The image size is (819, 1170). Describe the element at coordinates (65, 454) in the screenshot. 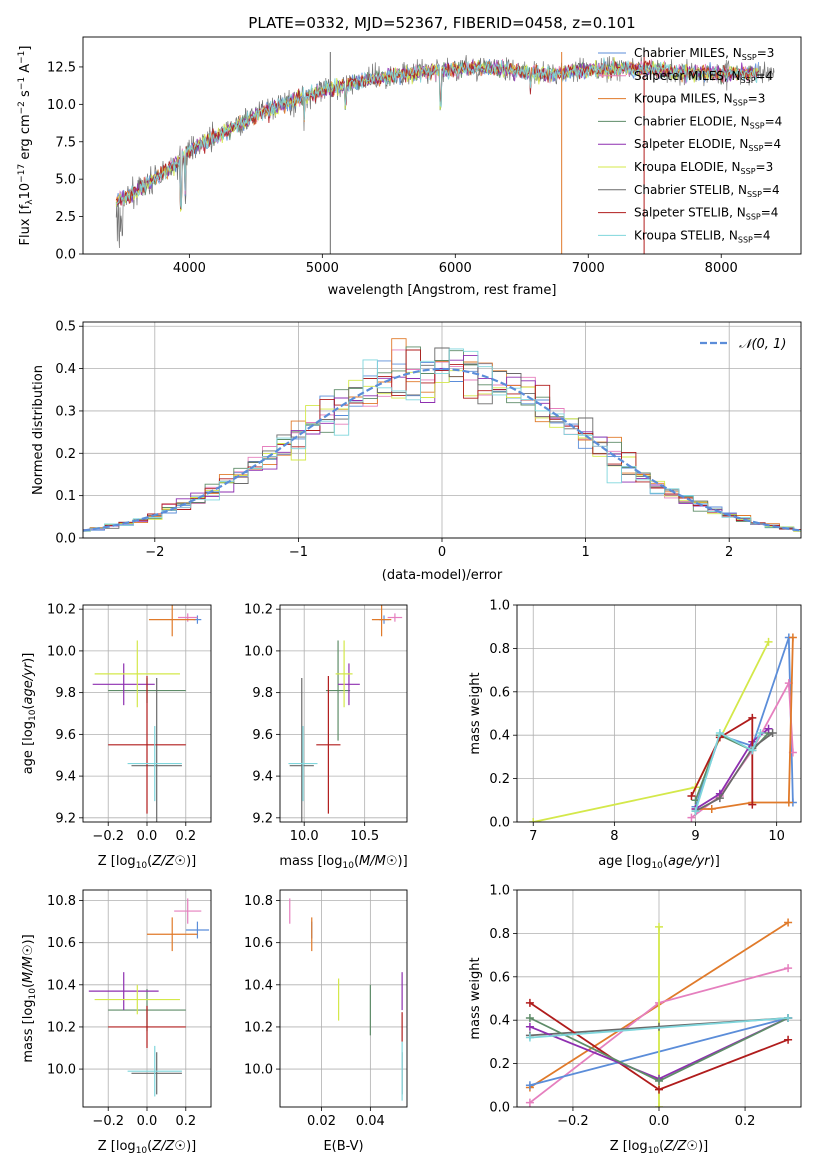

I see `y-tick-label: 0.2` at that location.